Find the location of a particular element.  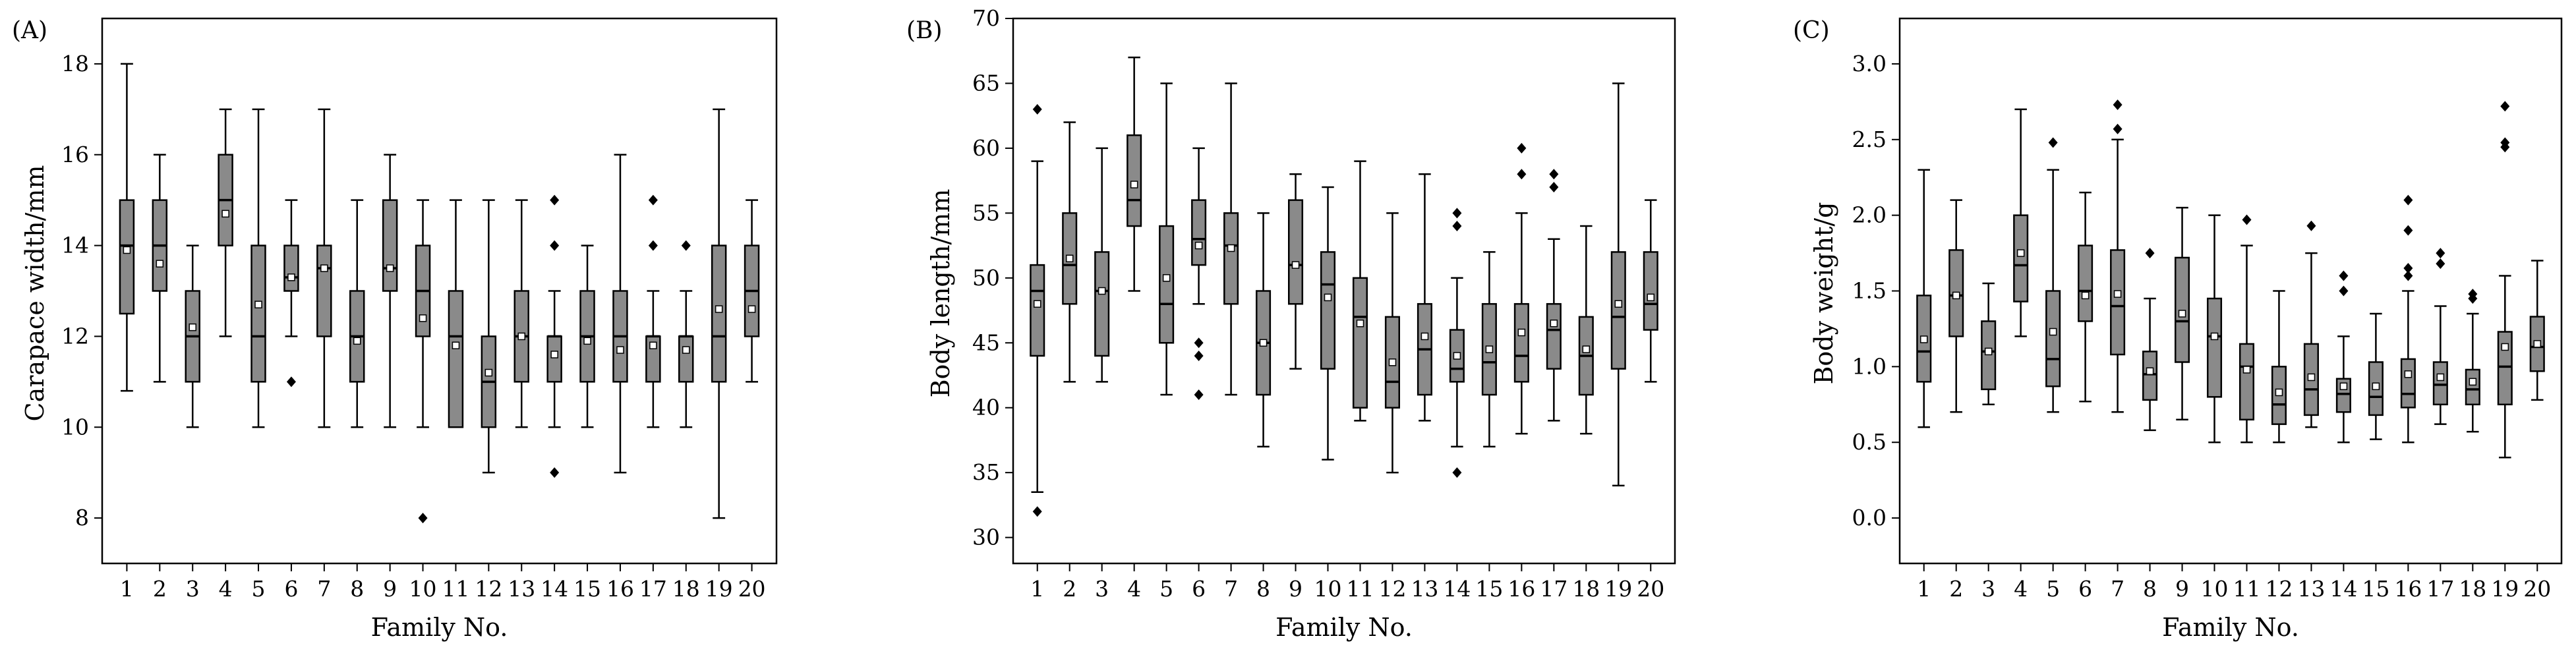

x-tick-label: 5 is located at coordinates (1166, 589).